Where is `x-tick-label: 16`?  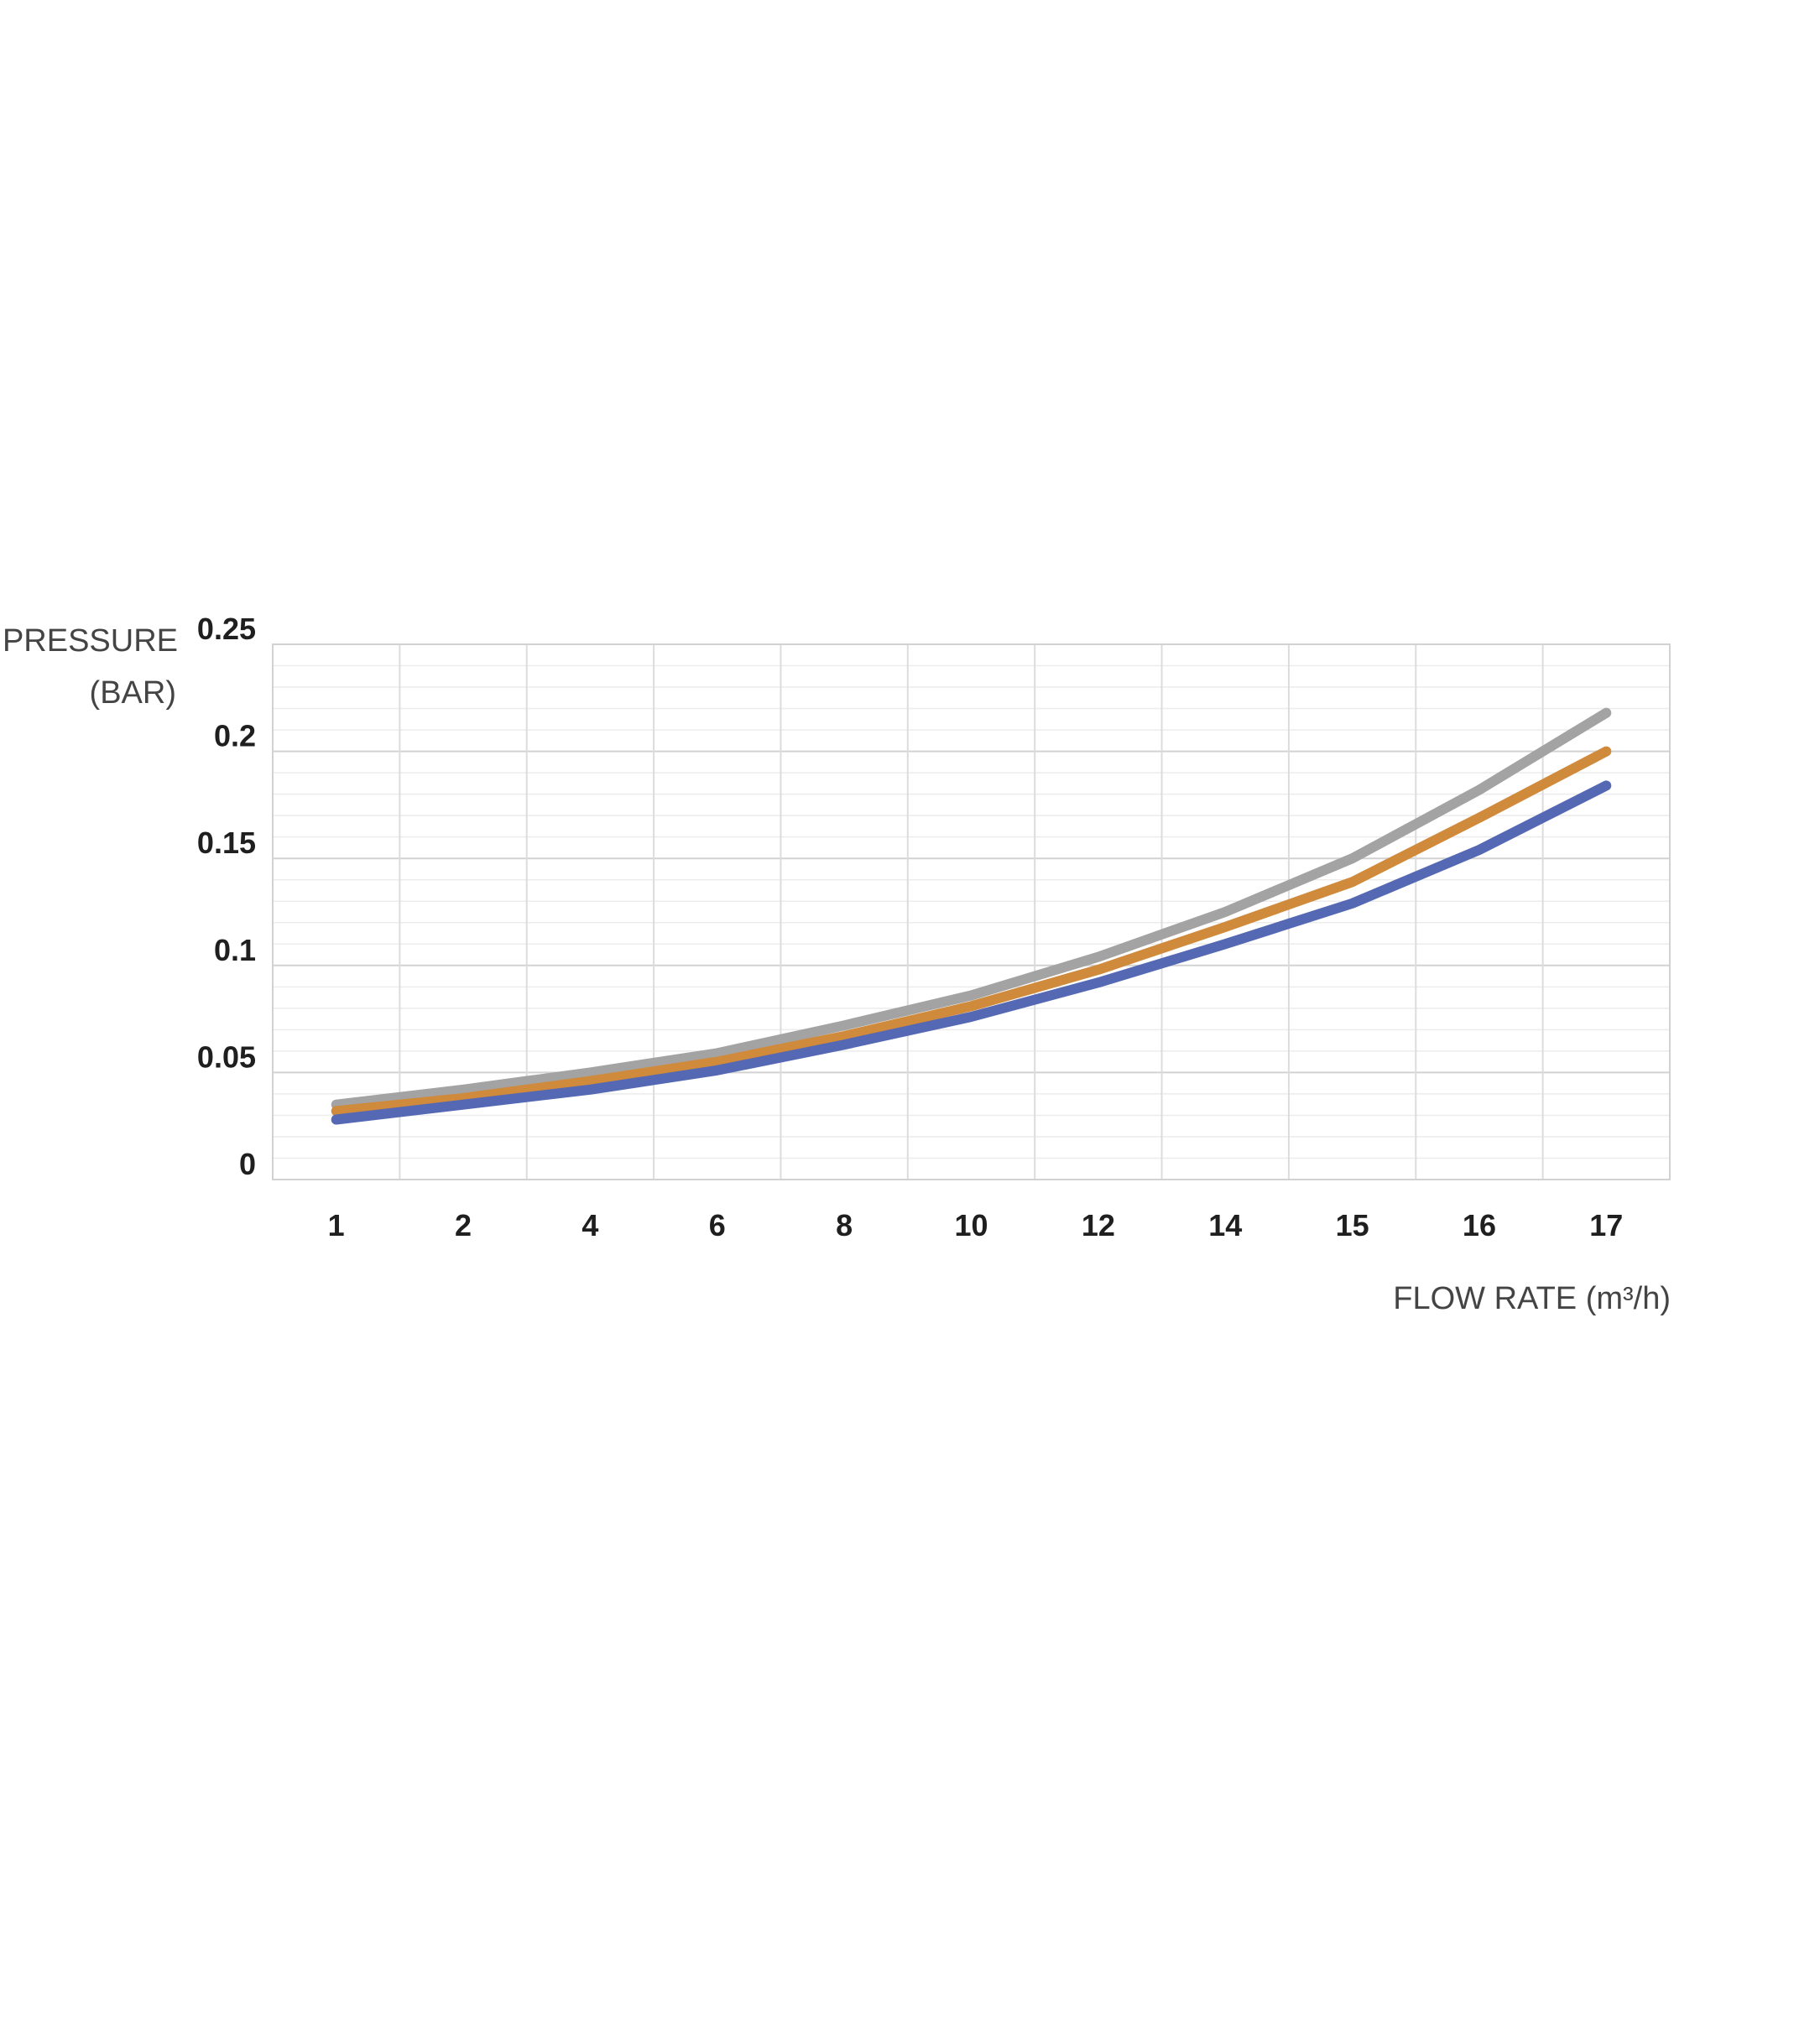
x-tick-label: 16 is located at coordinates (1479, 1225).